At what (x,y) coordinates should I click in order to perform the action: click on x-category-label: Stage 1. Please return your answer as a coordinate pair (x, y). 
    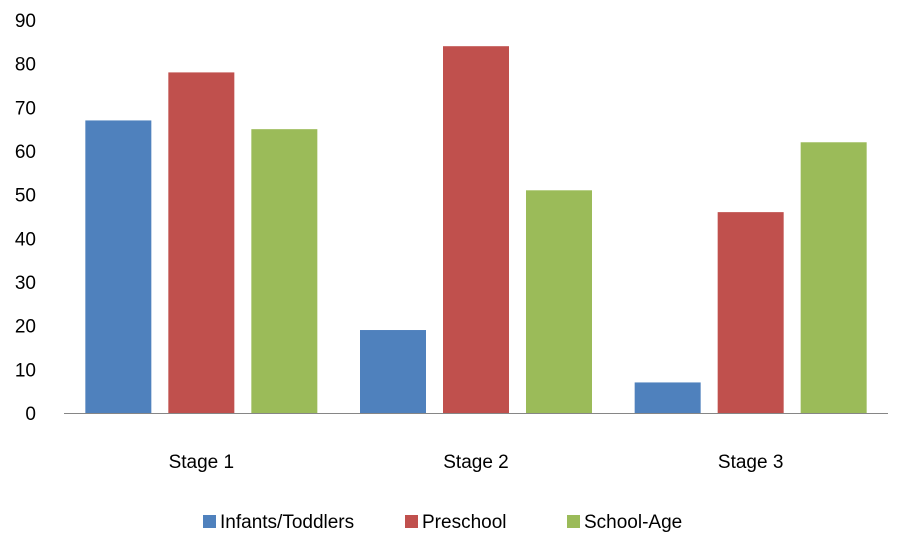
    Looking at the image, I should click on (202, 462).